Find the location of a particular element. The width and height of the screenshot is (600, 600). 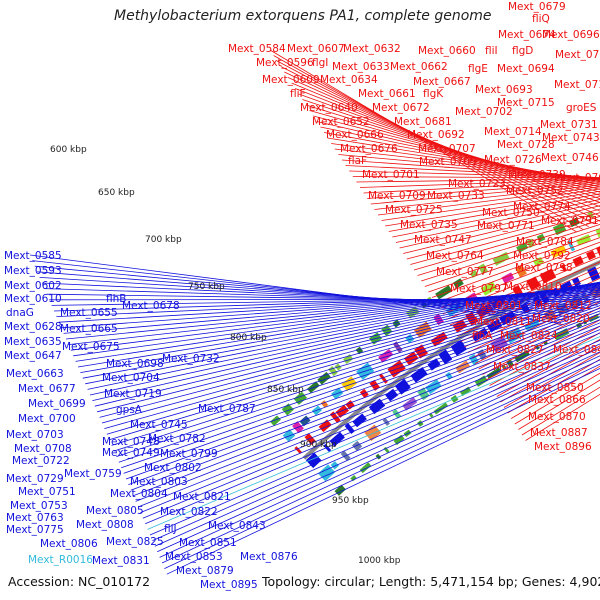

reverse-gene-label: Mext_0853 is located at coordinates (194, 557).